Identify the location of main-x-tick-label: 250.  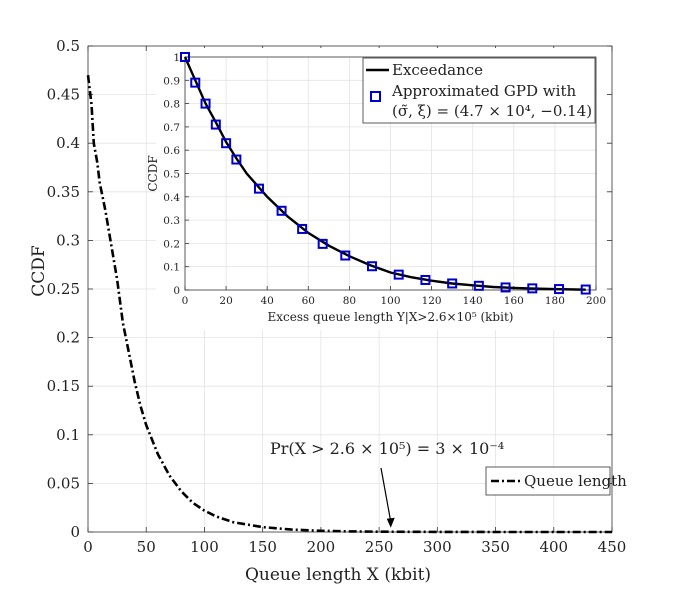
(379, 547).